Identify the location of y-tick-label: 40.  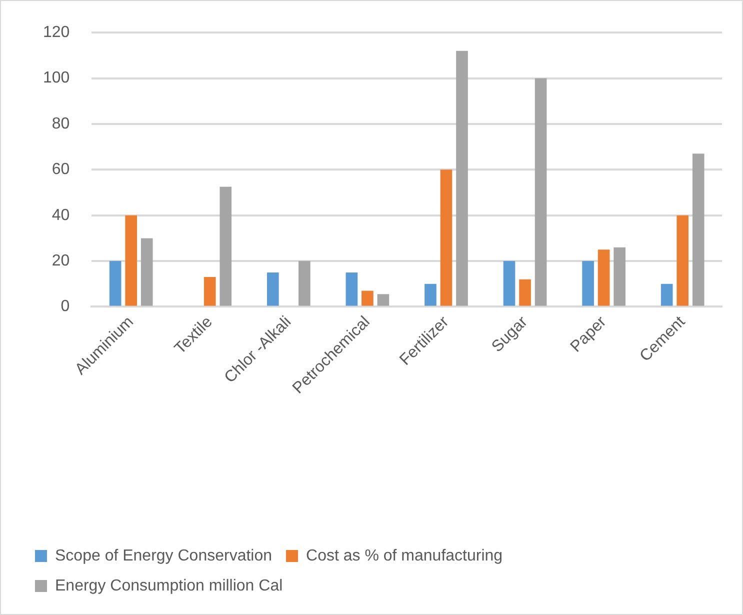
(61, 215).